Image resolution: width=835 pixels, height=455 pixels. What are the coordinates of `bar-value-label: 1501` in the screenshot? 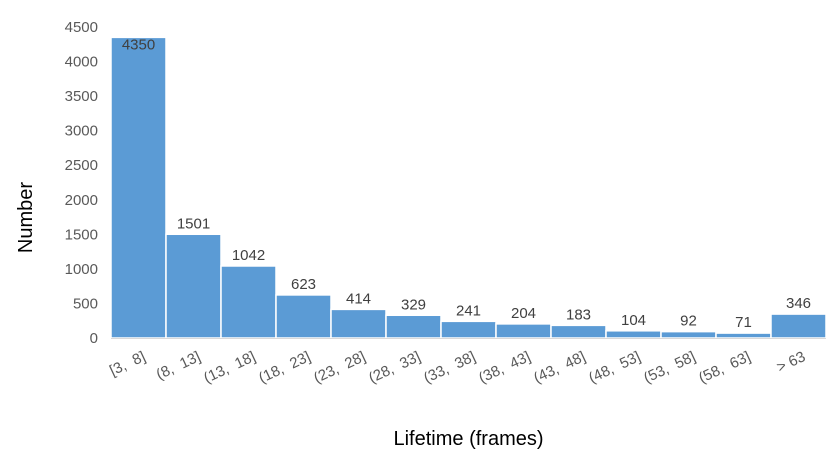 It's located at (193, 223).